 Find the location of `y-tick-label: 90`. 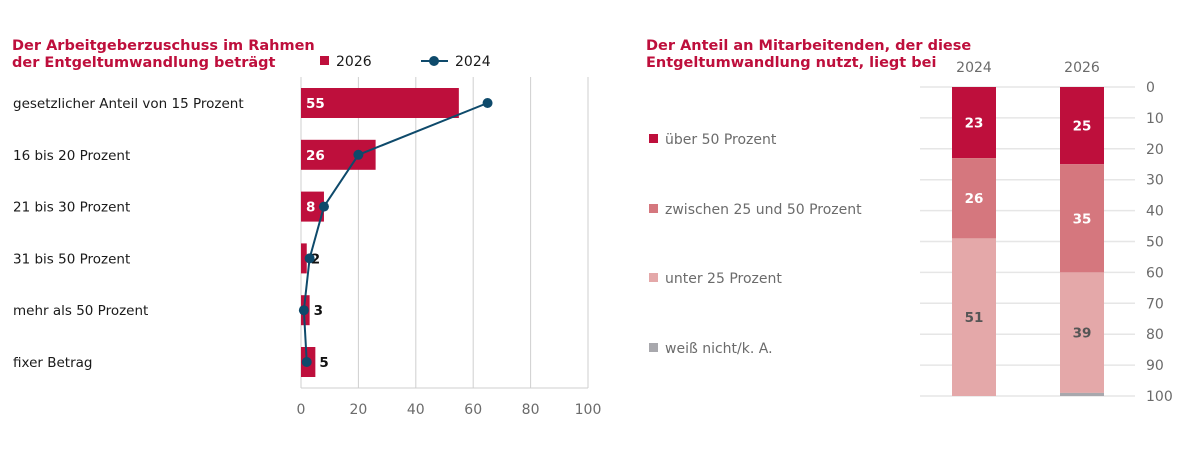

y-tick-label: 90 is located at coordinates (1155, 366).